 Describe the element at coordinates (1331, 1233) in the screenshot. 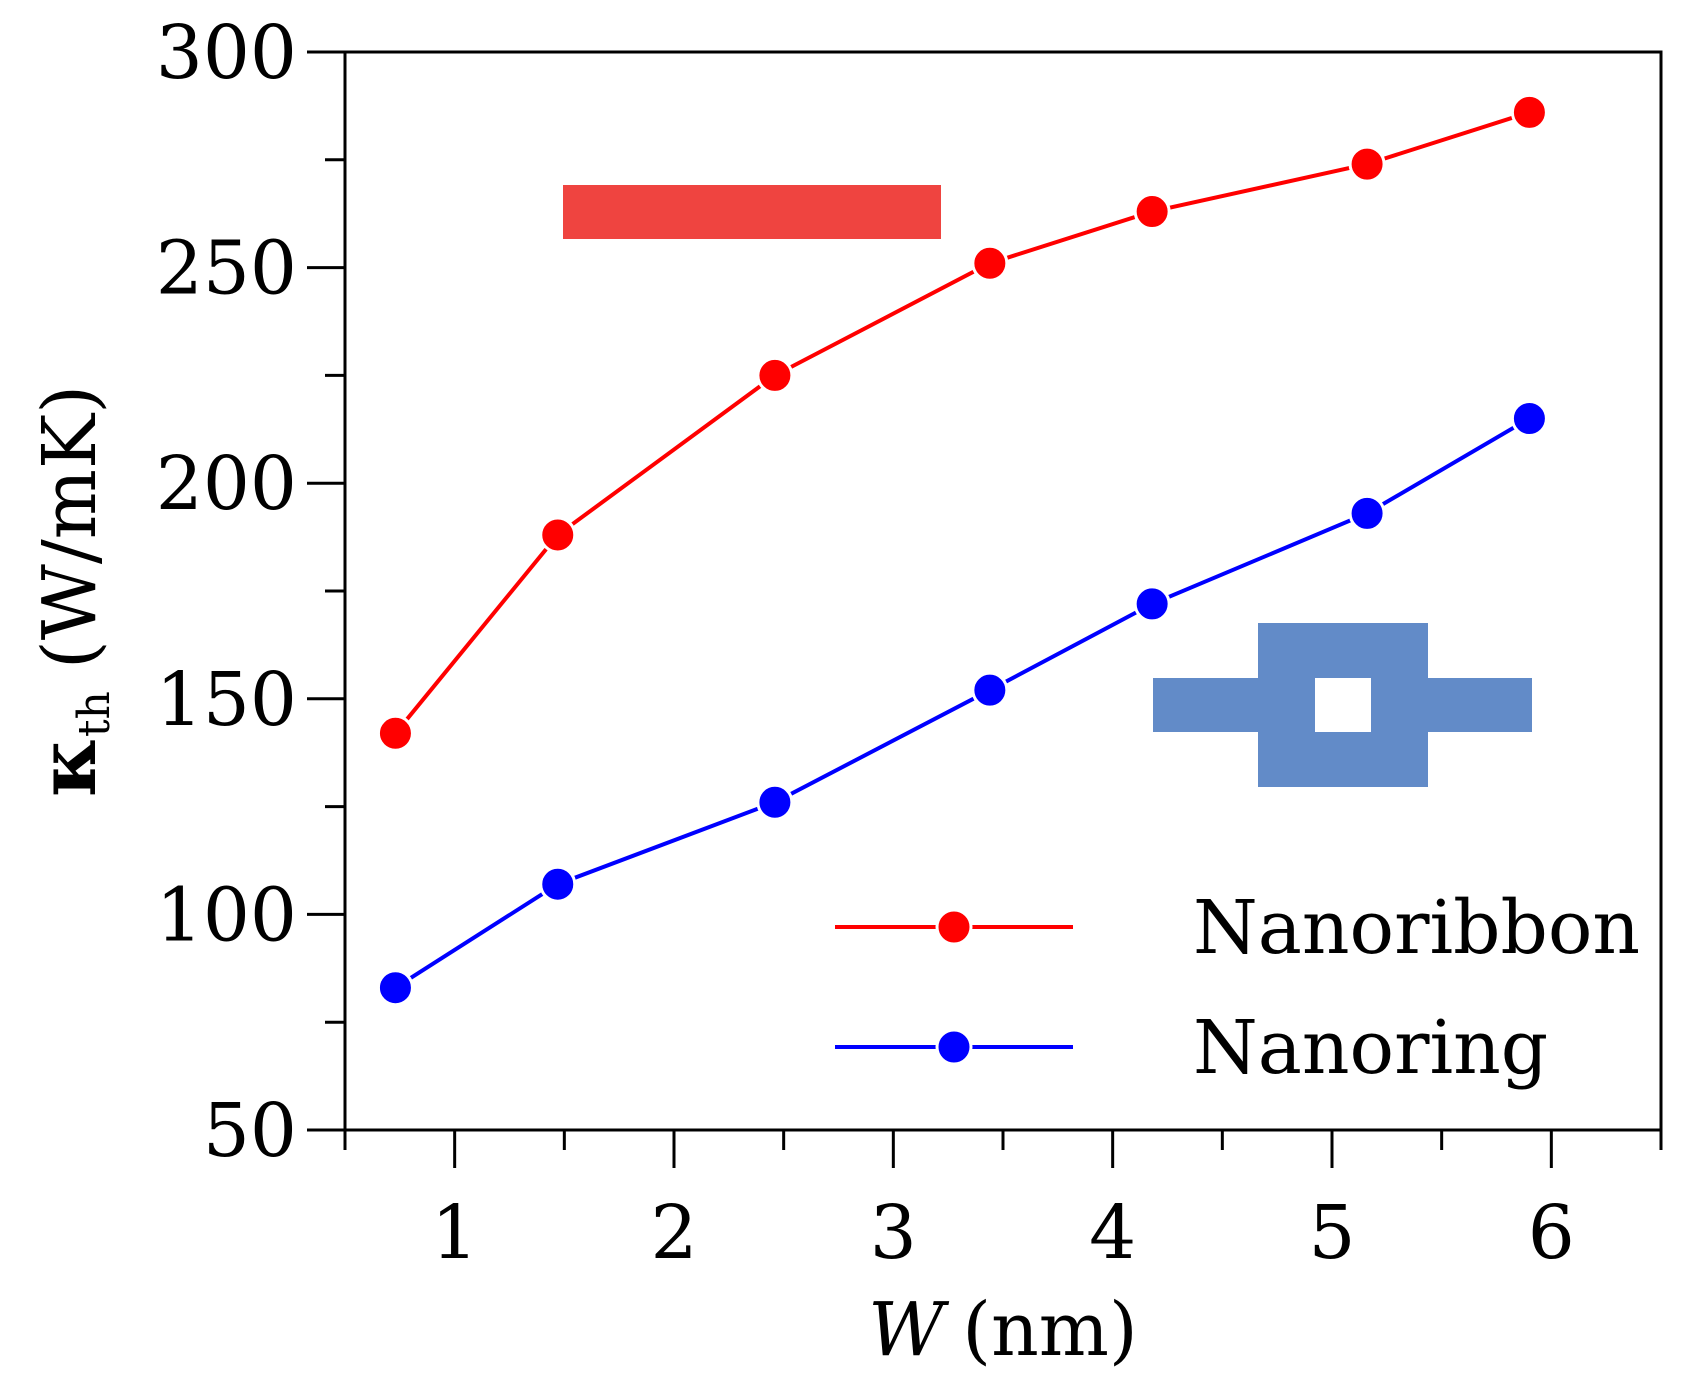

I see `x-tick-label: 5` at that location.